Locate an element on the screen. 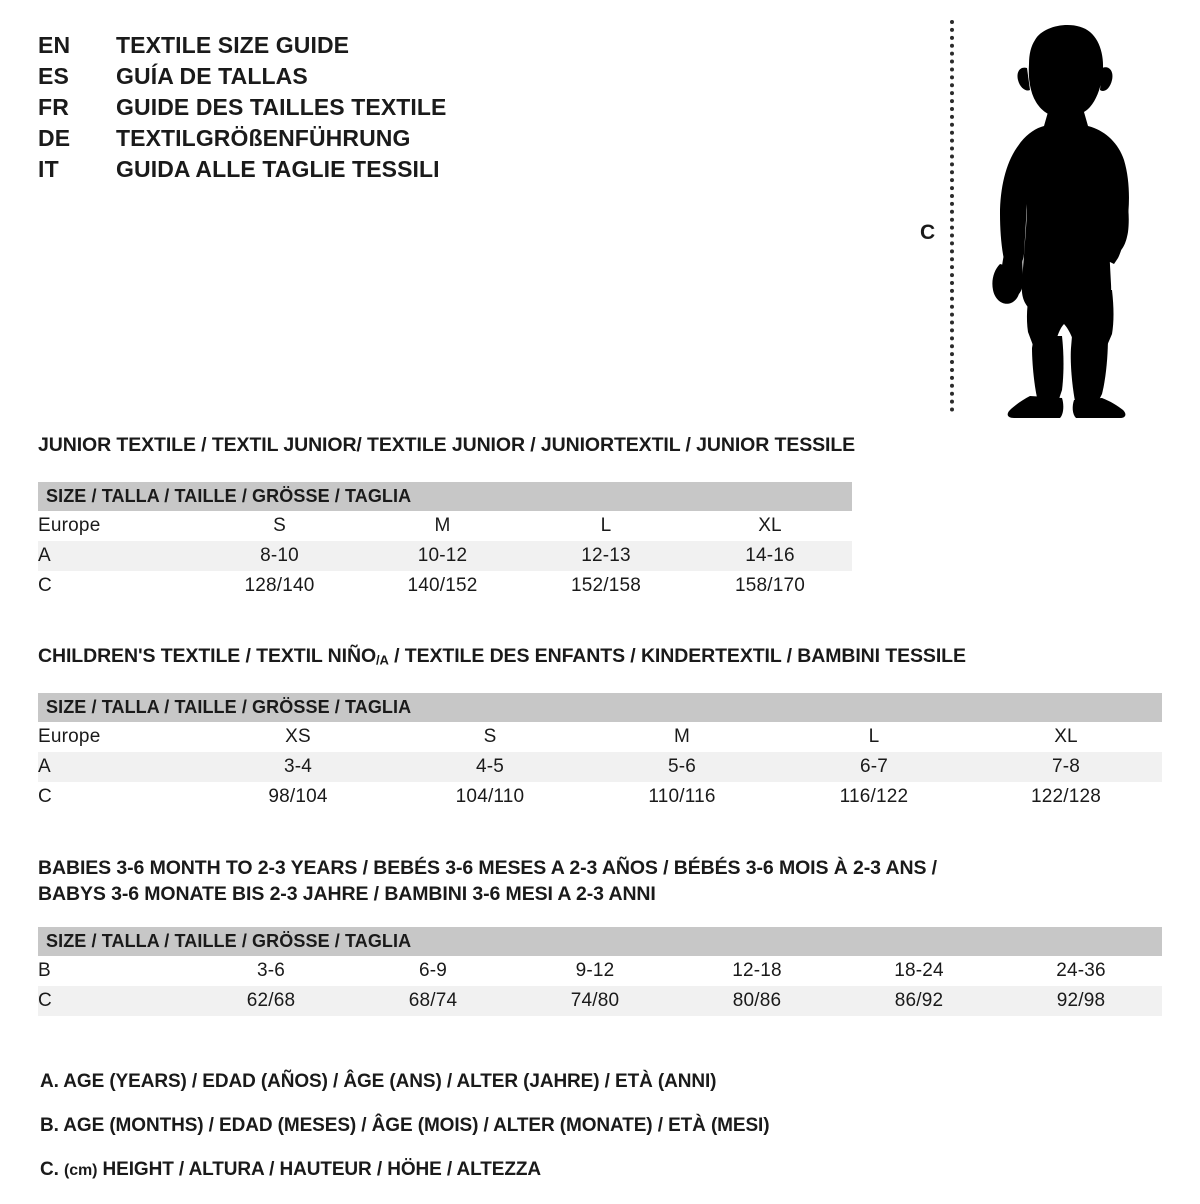  babies-table-band-row: SIZE / TALLA / TAILLE / GRÖSSE / TAGLIA is located at coordinates (600, 941).